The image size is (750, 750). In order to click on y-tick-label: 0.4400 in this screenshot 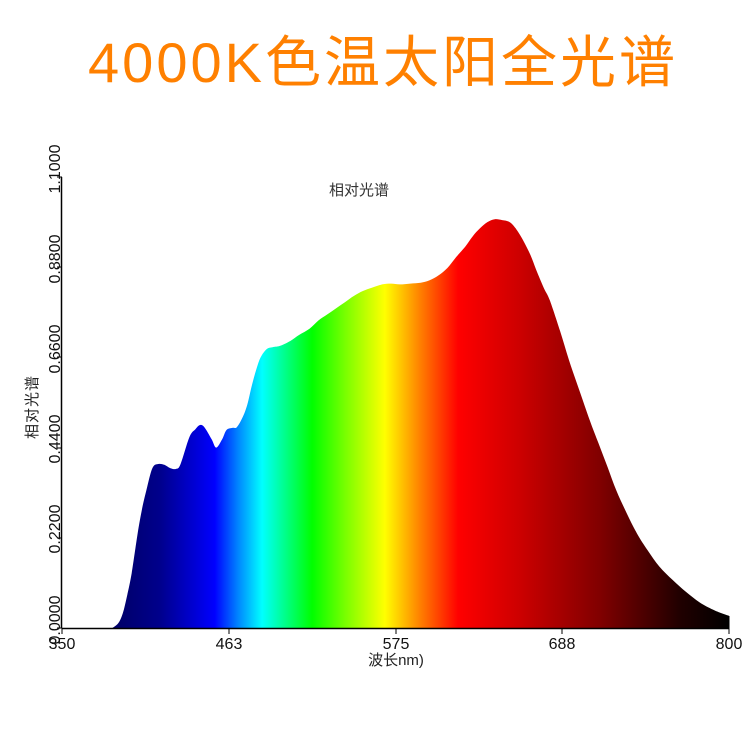, I will do `click(55, 438)`.